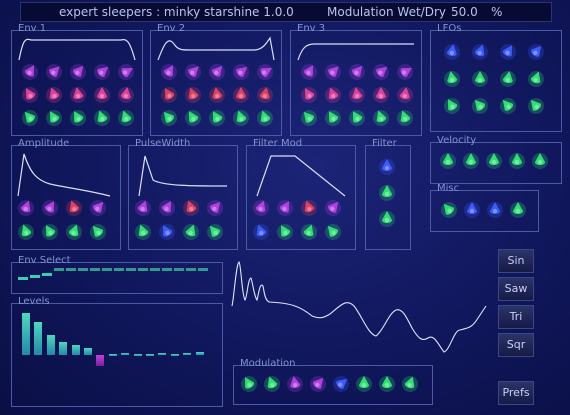 Image resolution: width=570 pixels, height=415 pixels. What do you see at coordinates (333, 118) in the screenshot?
I see `env3-knob-r2-c1` at bounding box center [333, 118].